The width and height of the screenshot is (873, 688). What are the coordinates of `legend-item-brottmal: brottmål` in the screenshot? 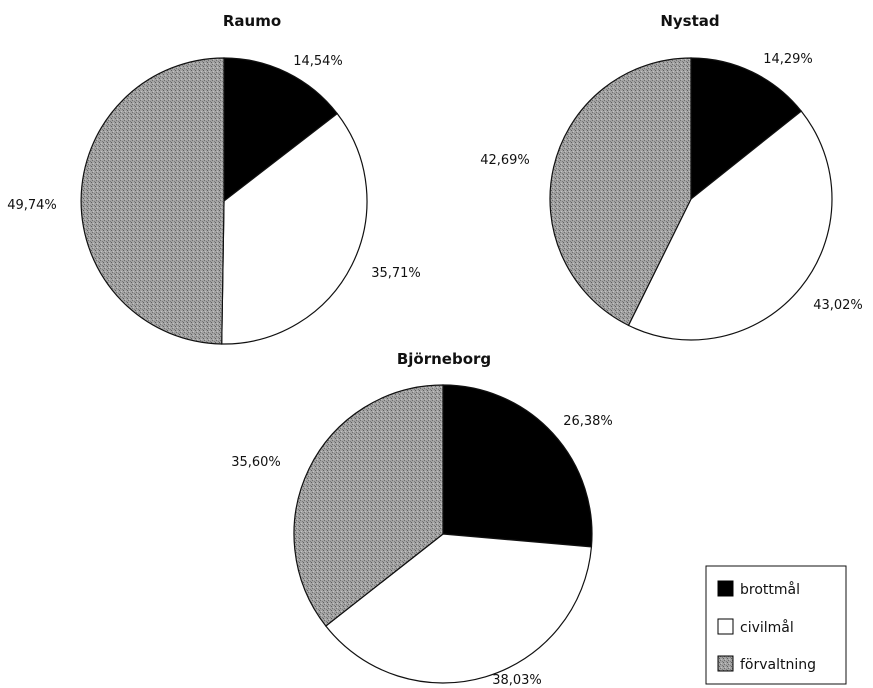 It's located at (758, 589).